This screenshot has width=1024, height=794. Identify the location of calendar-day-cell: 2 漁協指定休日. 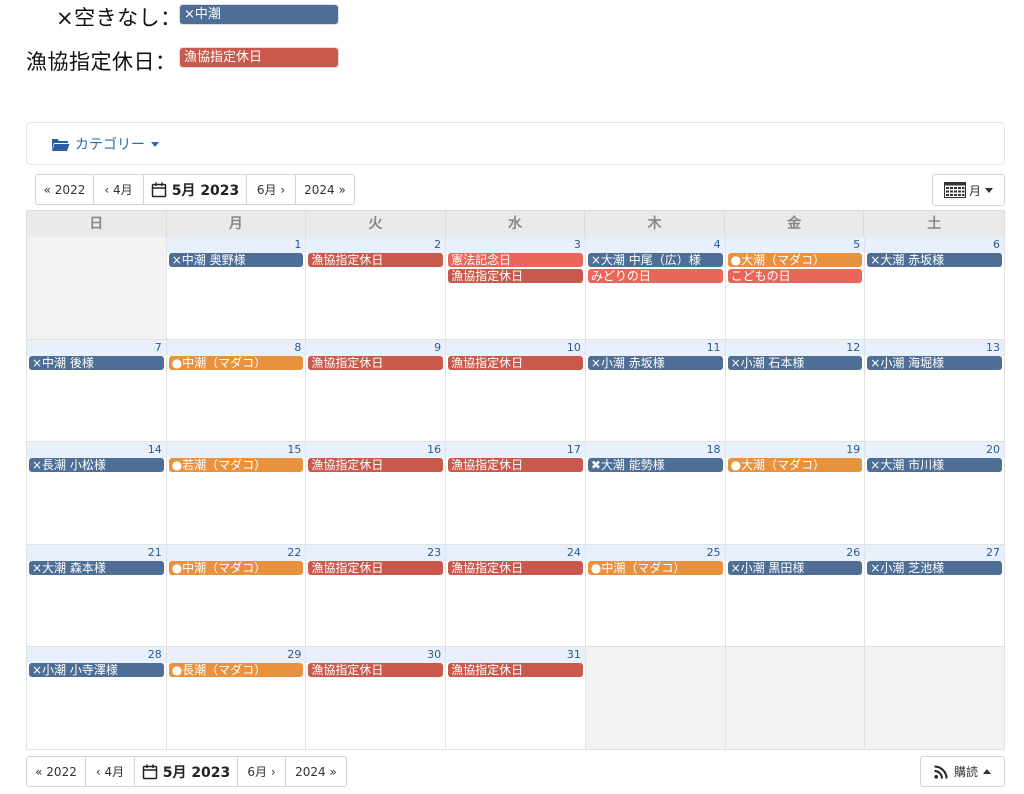
(376, 288).